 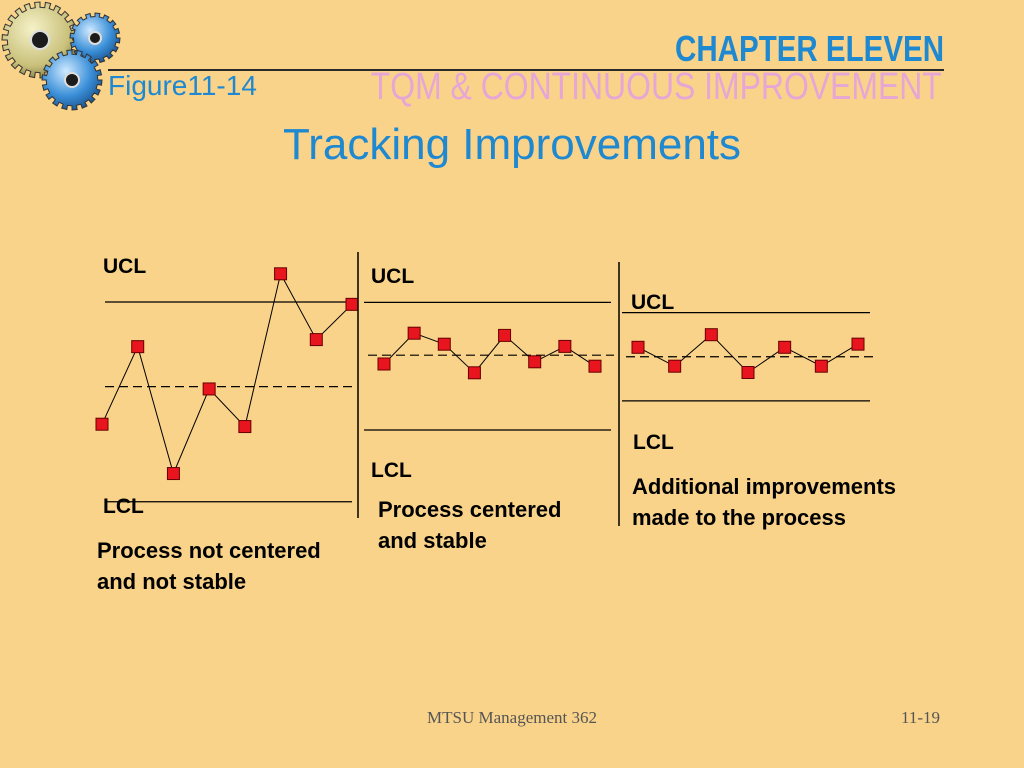 What do you see at coordinates (227, 374) in the screenshot?
I see `chart-1-series-line` at bounding box center [227, 374].